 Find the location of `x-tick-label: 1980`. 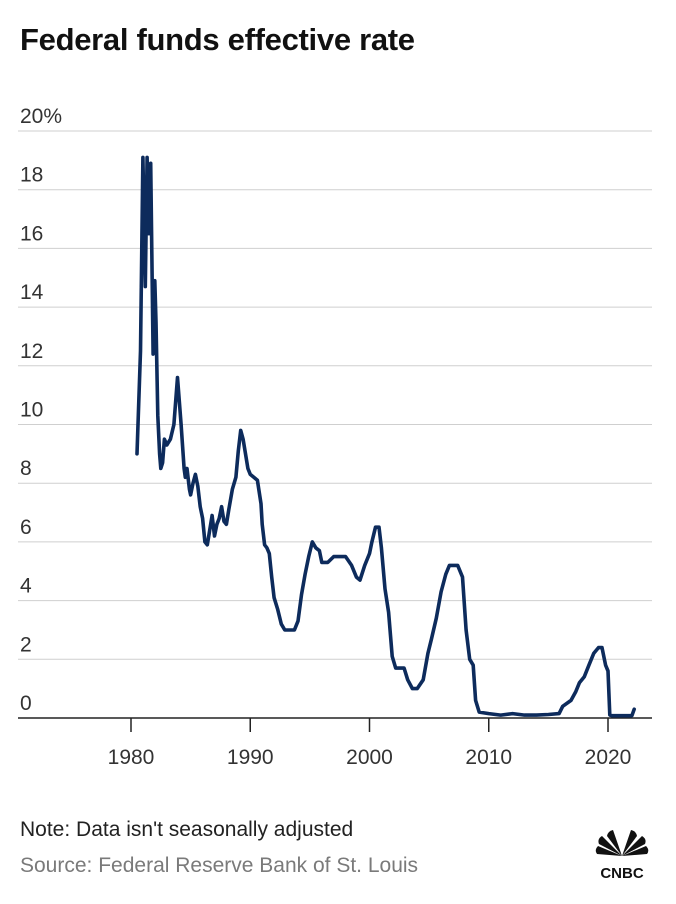

x-tick-label: 1980 is located at coordinates (131, 757).